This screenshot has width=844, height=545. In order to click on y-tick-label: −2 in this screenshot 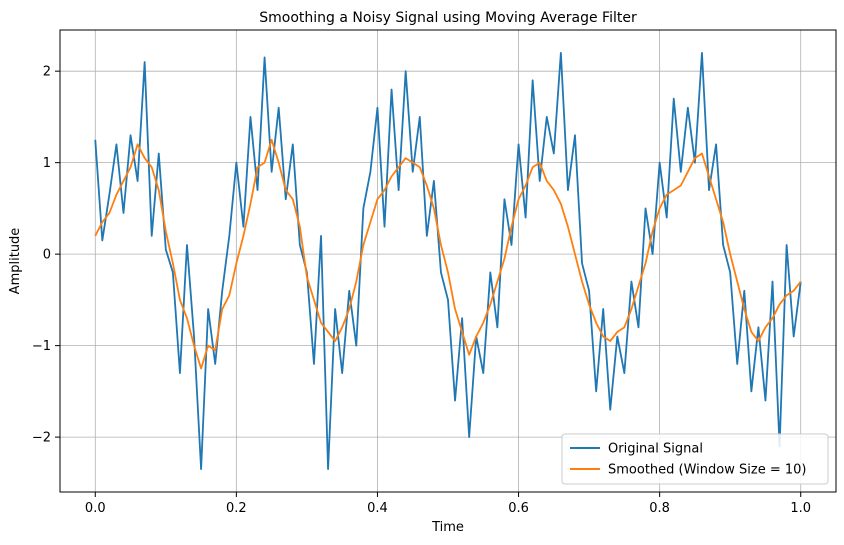, I will do `click(41, 438)`.